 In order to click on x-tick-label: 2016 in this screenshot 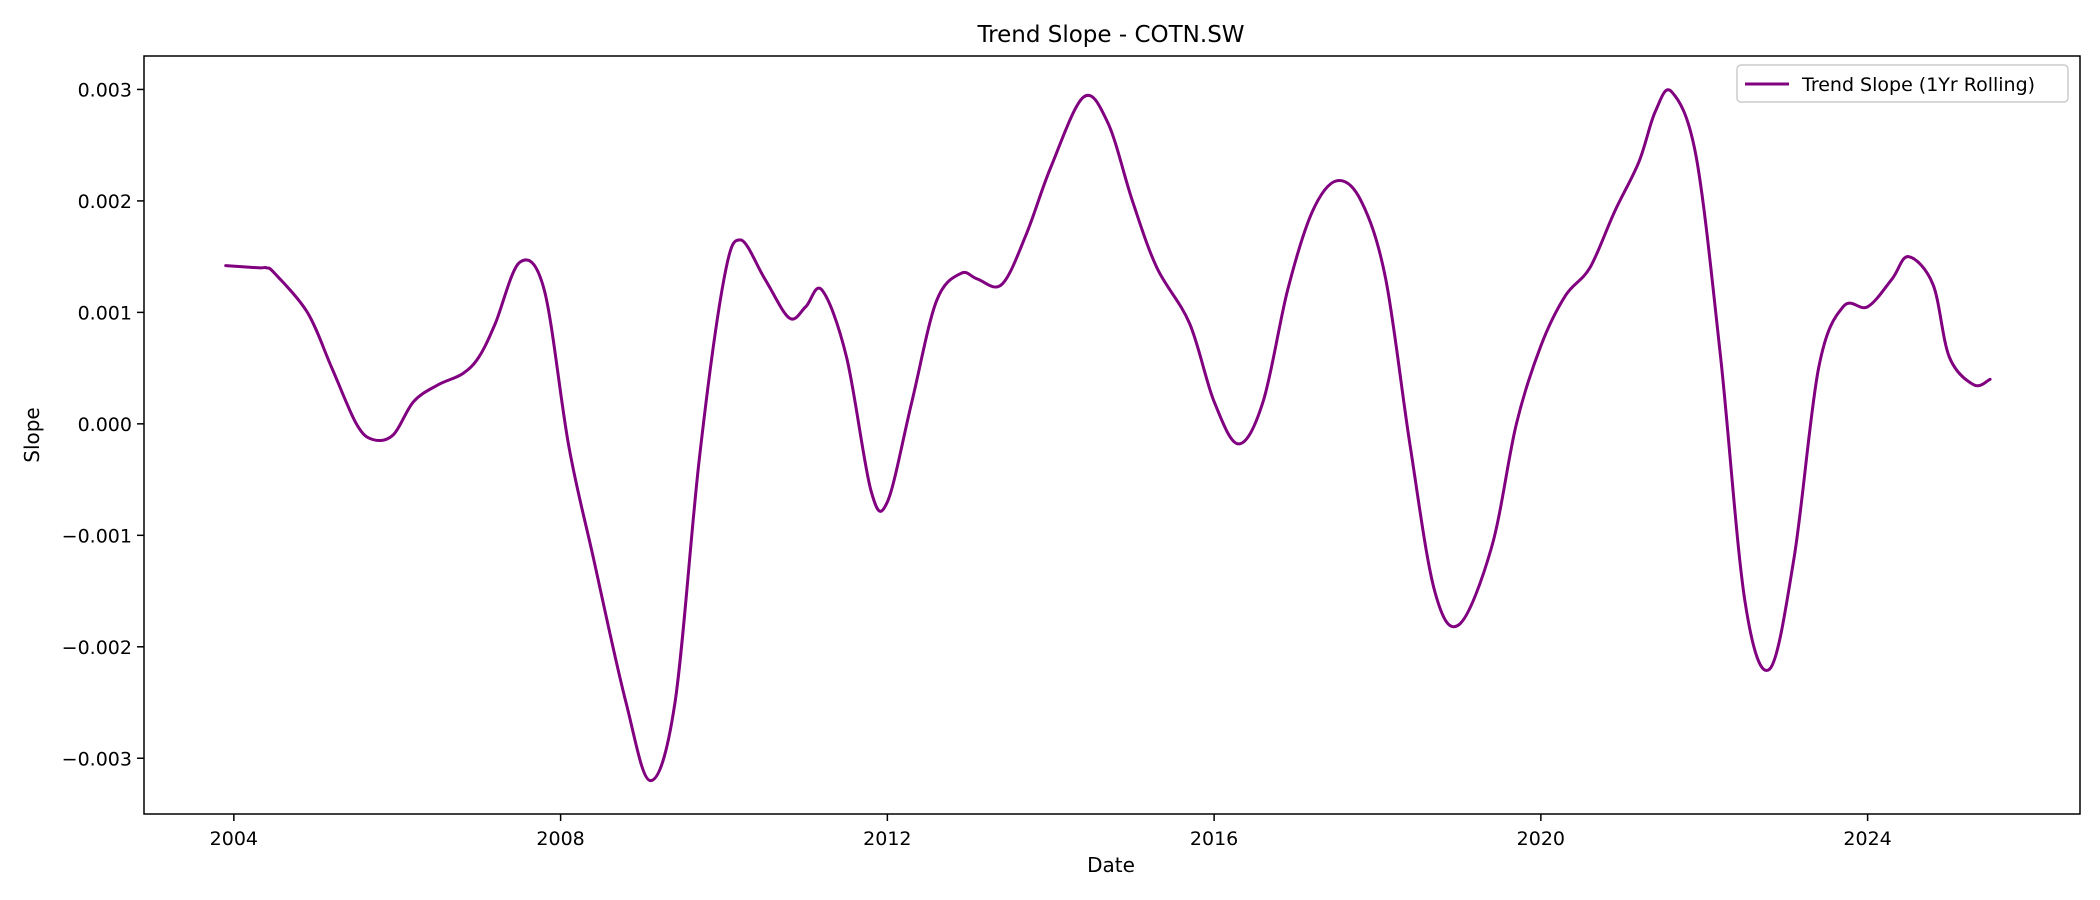, I will do `click(1214, 839)`.